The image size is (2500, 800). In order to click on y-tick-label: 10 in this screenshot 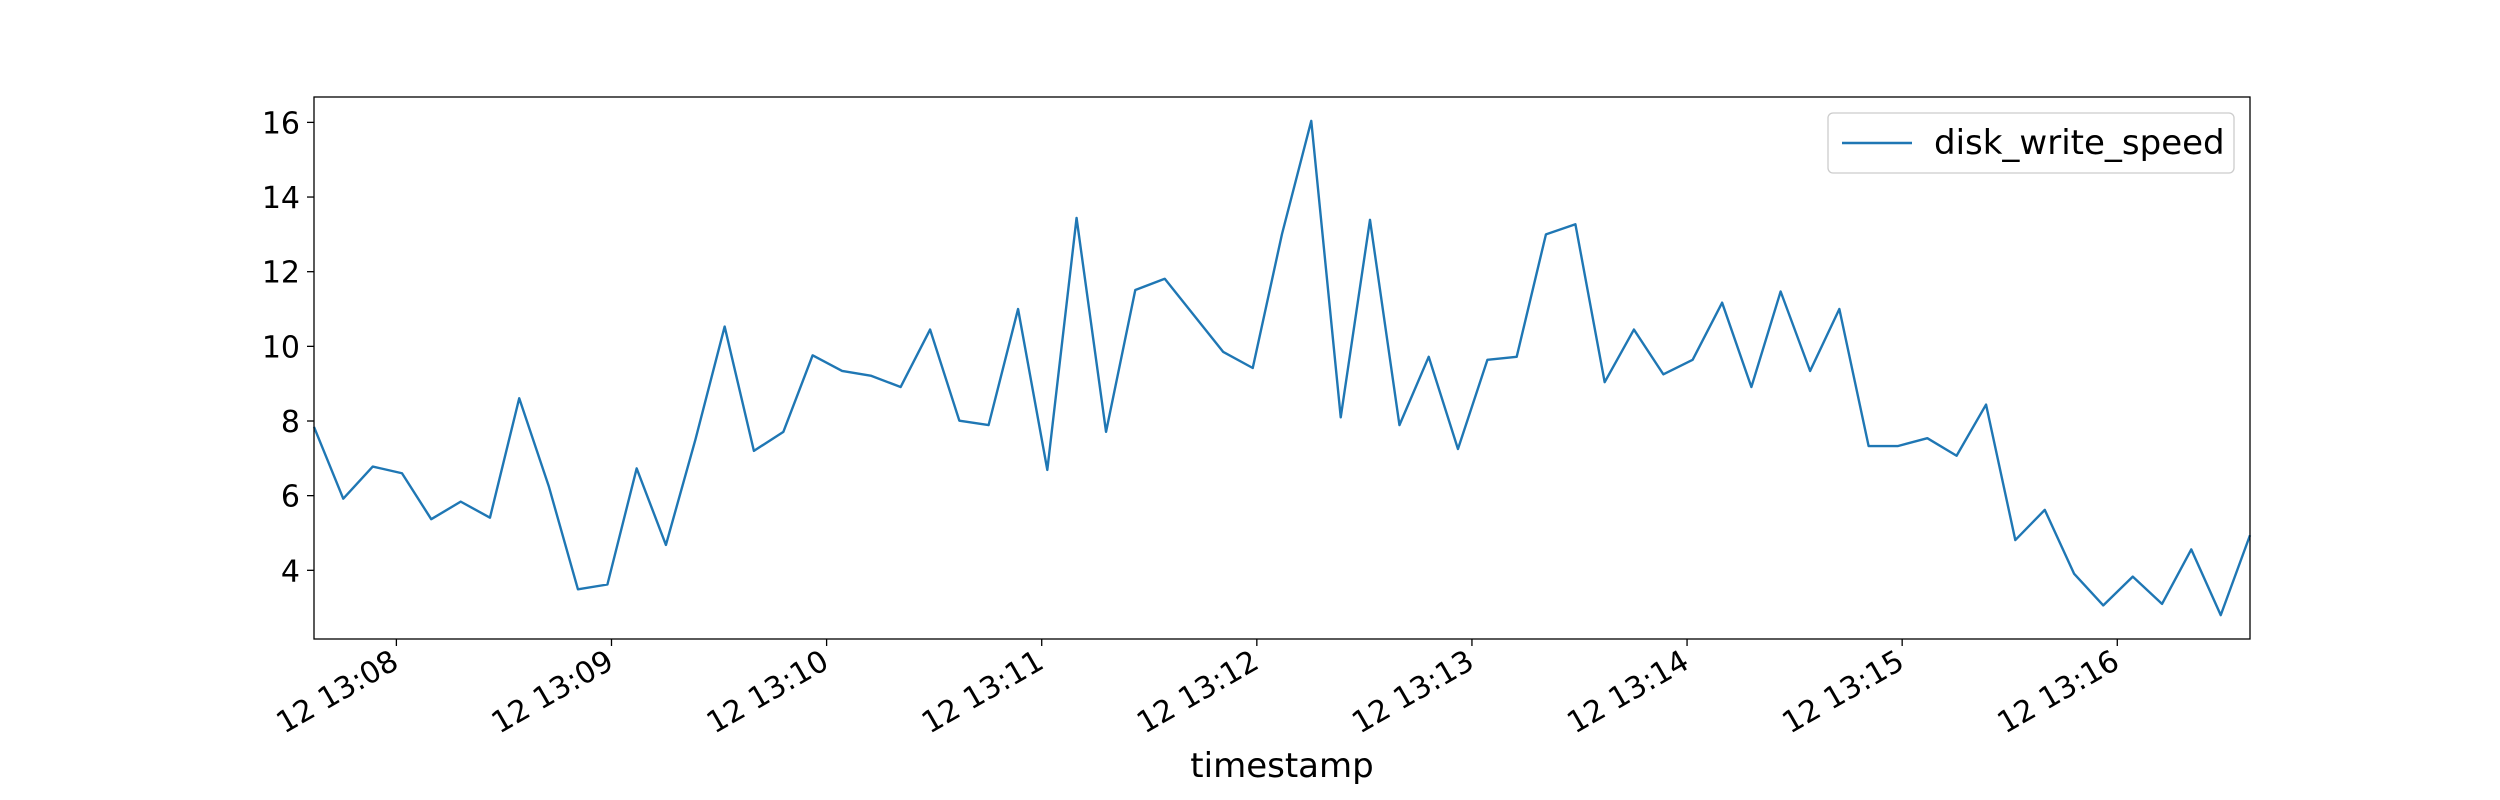, I will do `click(281, 347)`.